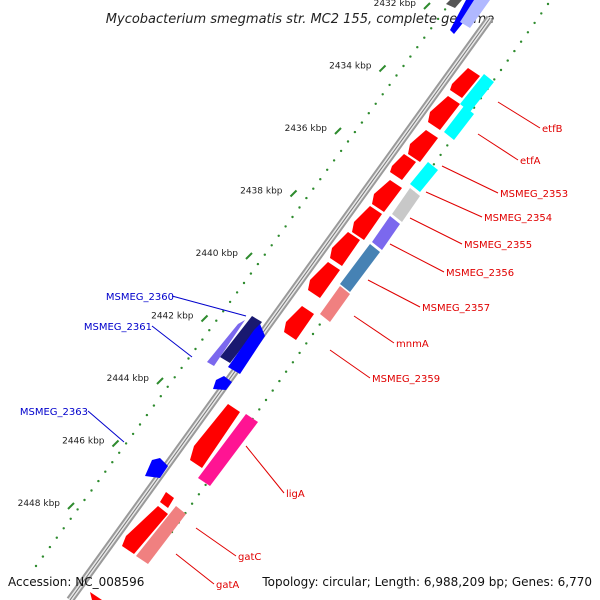 This screenshot has height=600, width=600. What do you see at coordinates (54, 412) in the screenshot?
I see `gene-label: MSMEG_2363` at bounding box center [54, 412].